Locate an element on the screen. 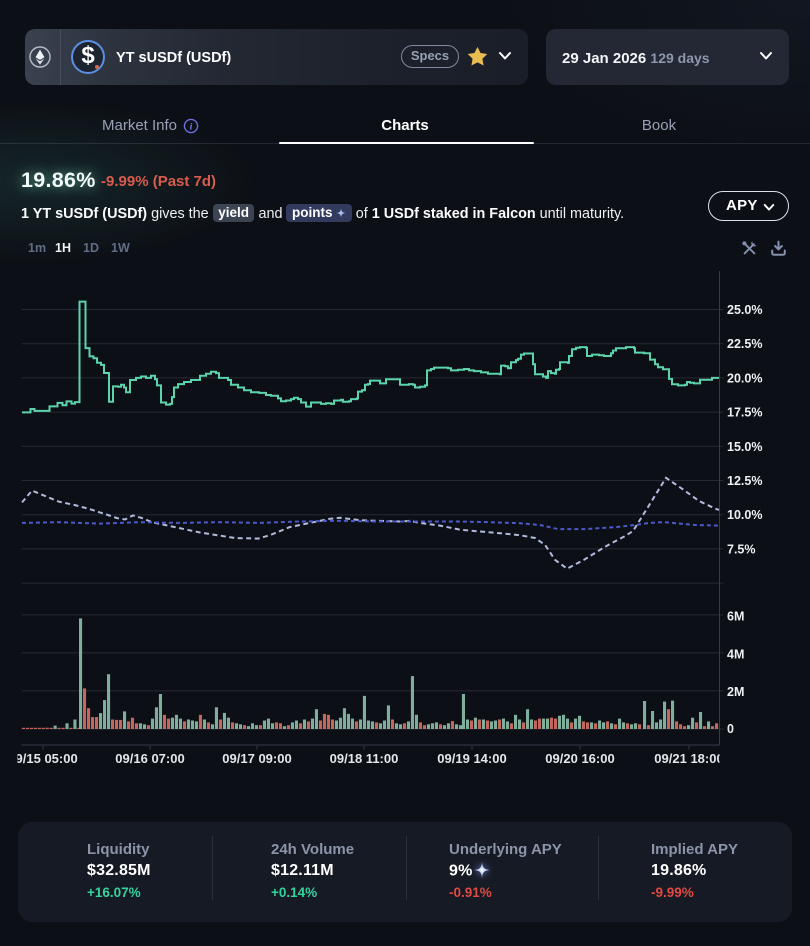 Image resolution: width=810 pixels, height=946 pixels. svg-text: 6M is located at coordinates (735, 616).